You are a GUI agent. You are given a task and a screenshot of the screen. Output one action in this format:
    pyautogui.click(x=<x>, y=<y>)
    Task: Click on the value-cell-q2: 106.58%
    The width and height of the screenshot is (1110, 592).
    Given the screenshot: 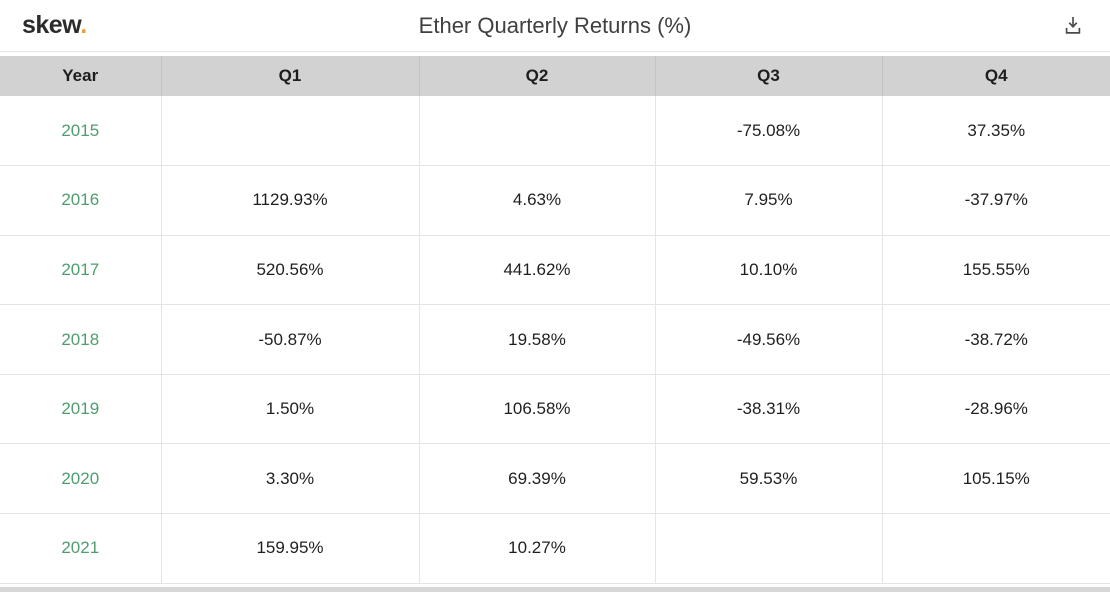 What is the action you would take?
    pyautogui.click(x=537, y=409)
    